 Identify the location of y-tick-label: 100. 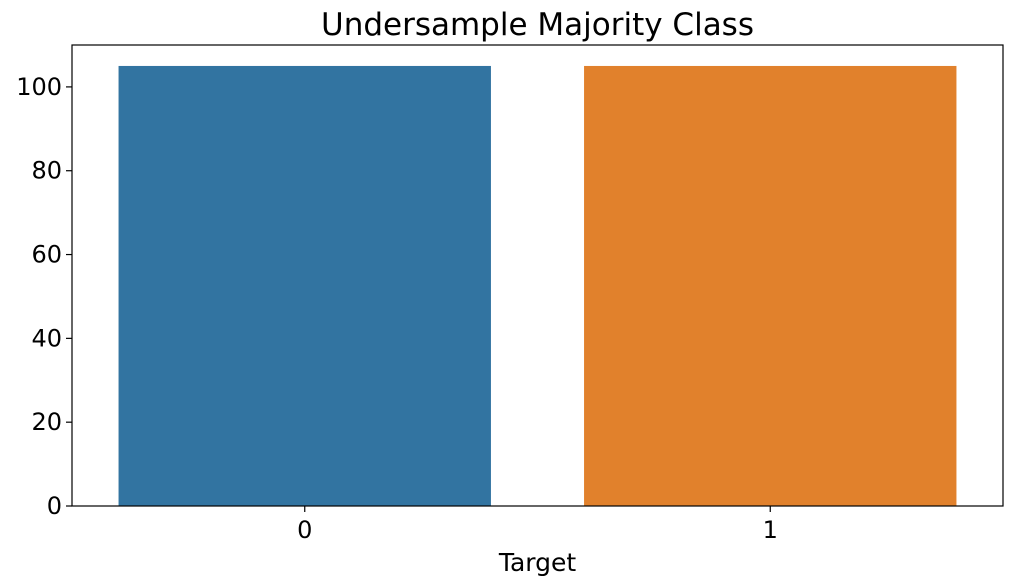
(39, 87).